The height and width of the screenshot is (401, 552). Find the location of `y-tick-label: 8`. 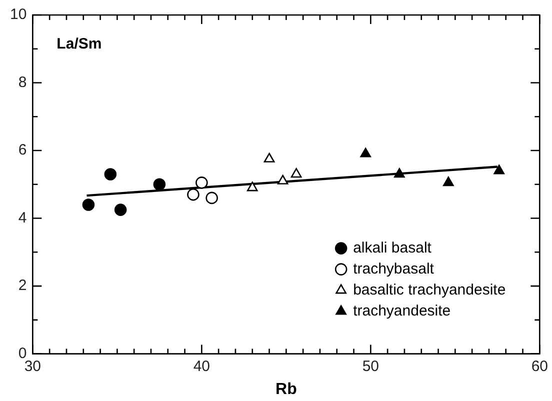

y-tick-label: 8 is located at coordinates (22, 82).